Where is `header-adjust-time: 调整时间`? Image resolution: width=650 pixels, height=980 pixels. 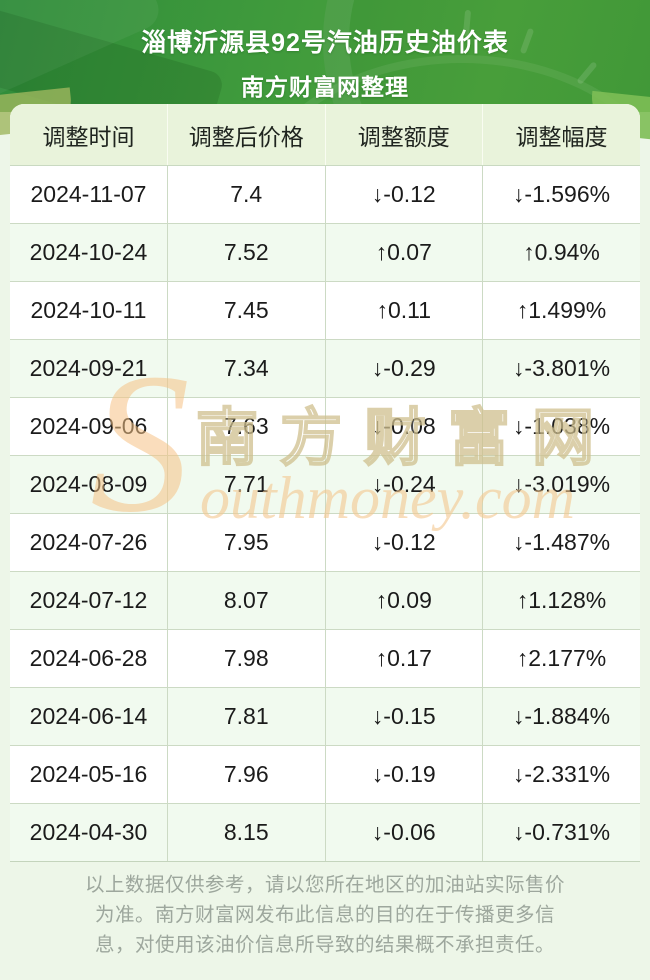
header-adjust-time: 调整时间 is located at coordinates (89, 135).